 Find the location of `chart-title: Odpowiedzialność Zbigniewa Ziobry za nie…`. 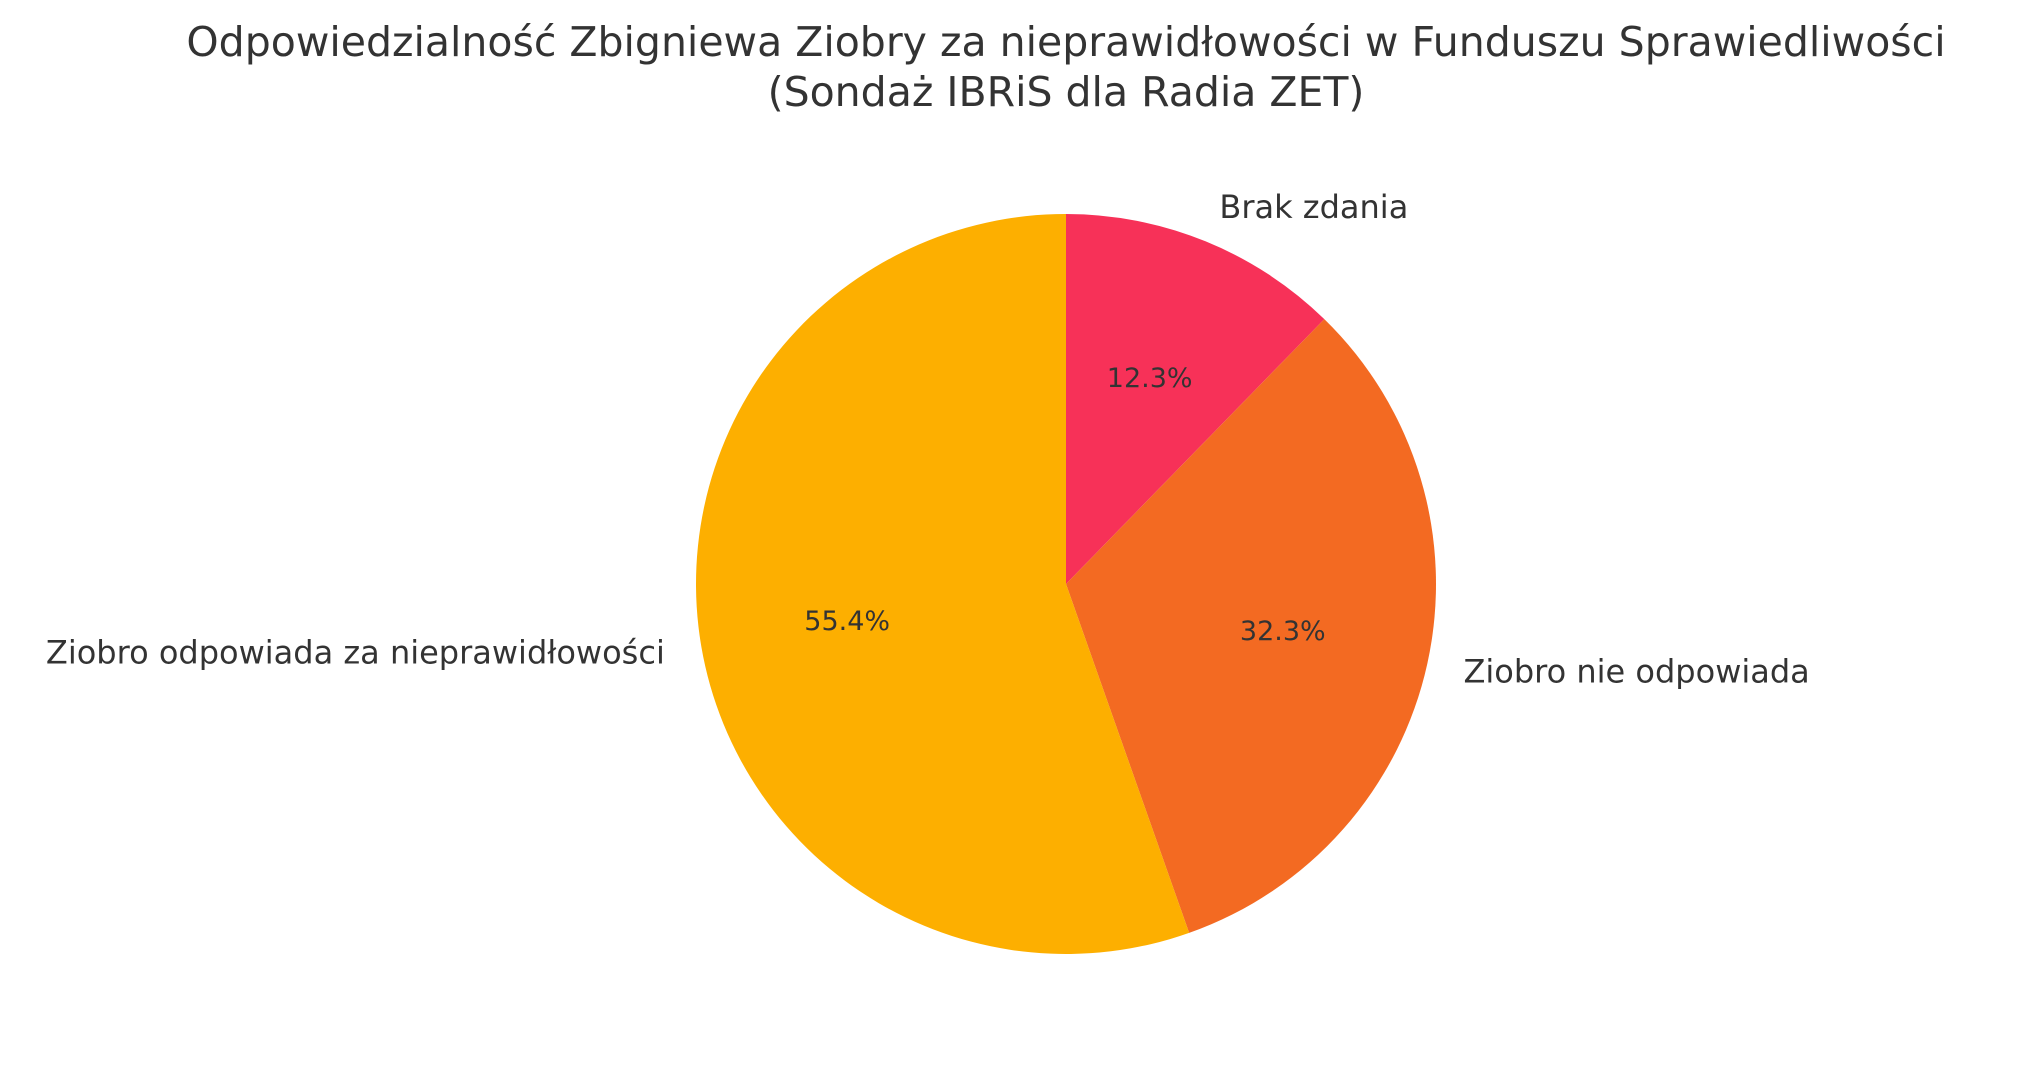

chart-title: Odpowiedzialność Zbigniewa Ziobry za nie… is located at coordinates (1065, 42).